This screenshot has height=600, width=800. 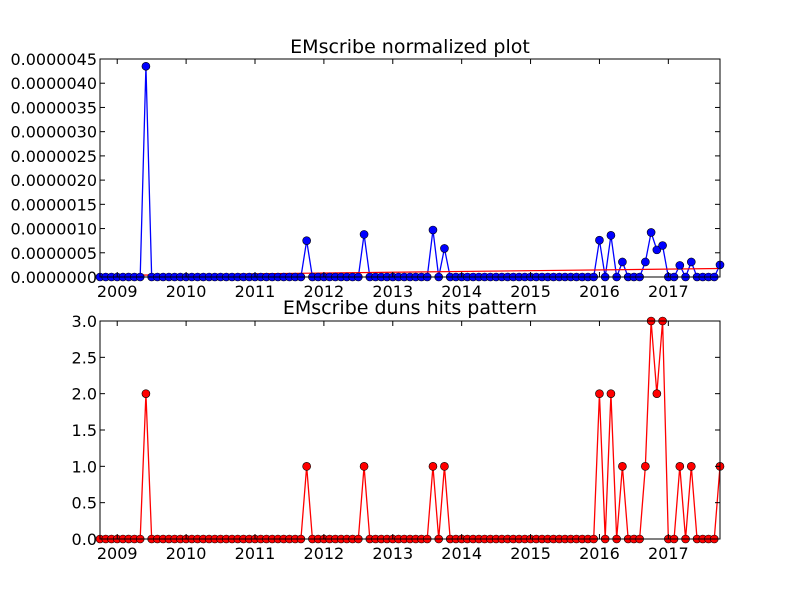 What do you see at coordinates (53, 107) in the screenshot?
I see `y-tick-label: 0.0000035` at bounding box center [53, 107].